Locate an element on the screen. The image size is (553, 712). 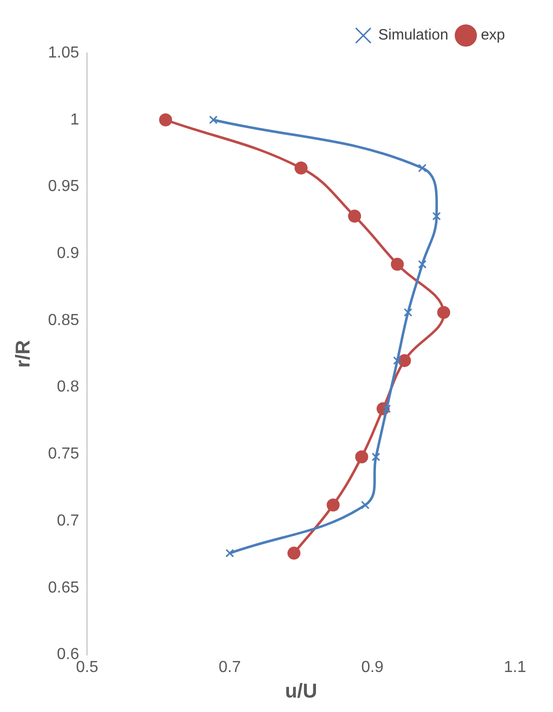
y-tick-label: 1 is located at coordinates (75, 119).